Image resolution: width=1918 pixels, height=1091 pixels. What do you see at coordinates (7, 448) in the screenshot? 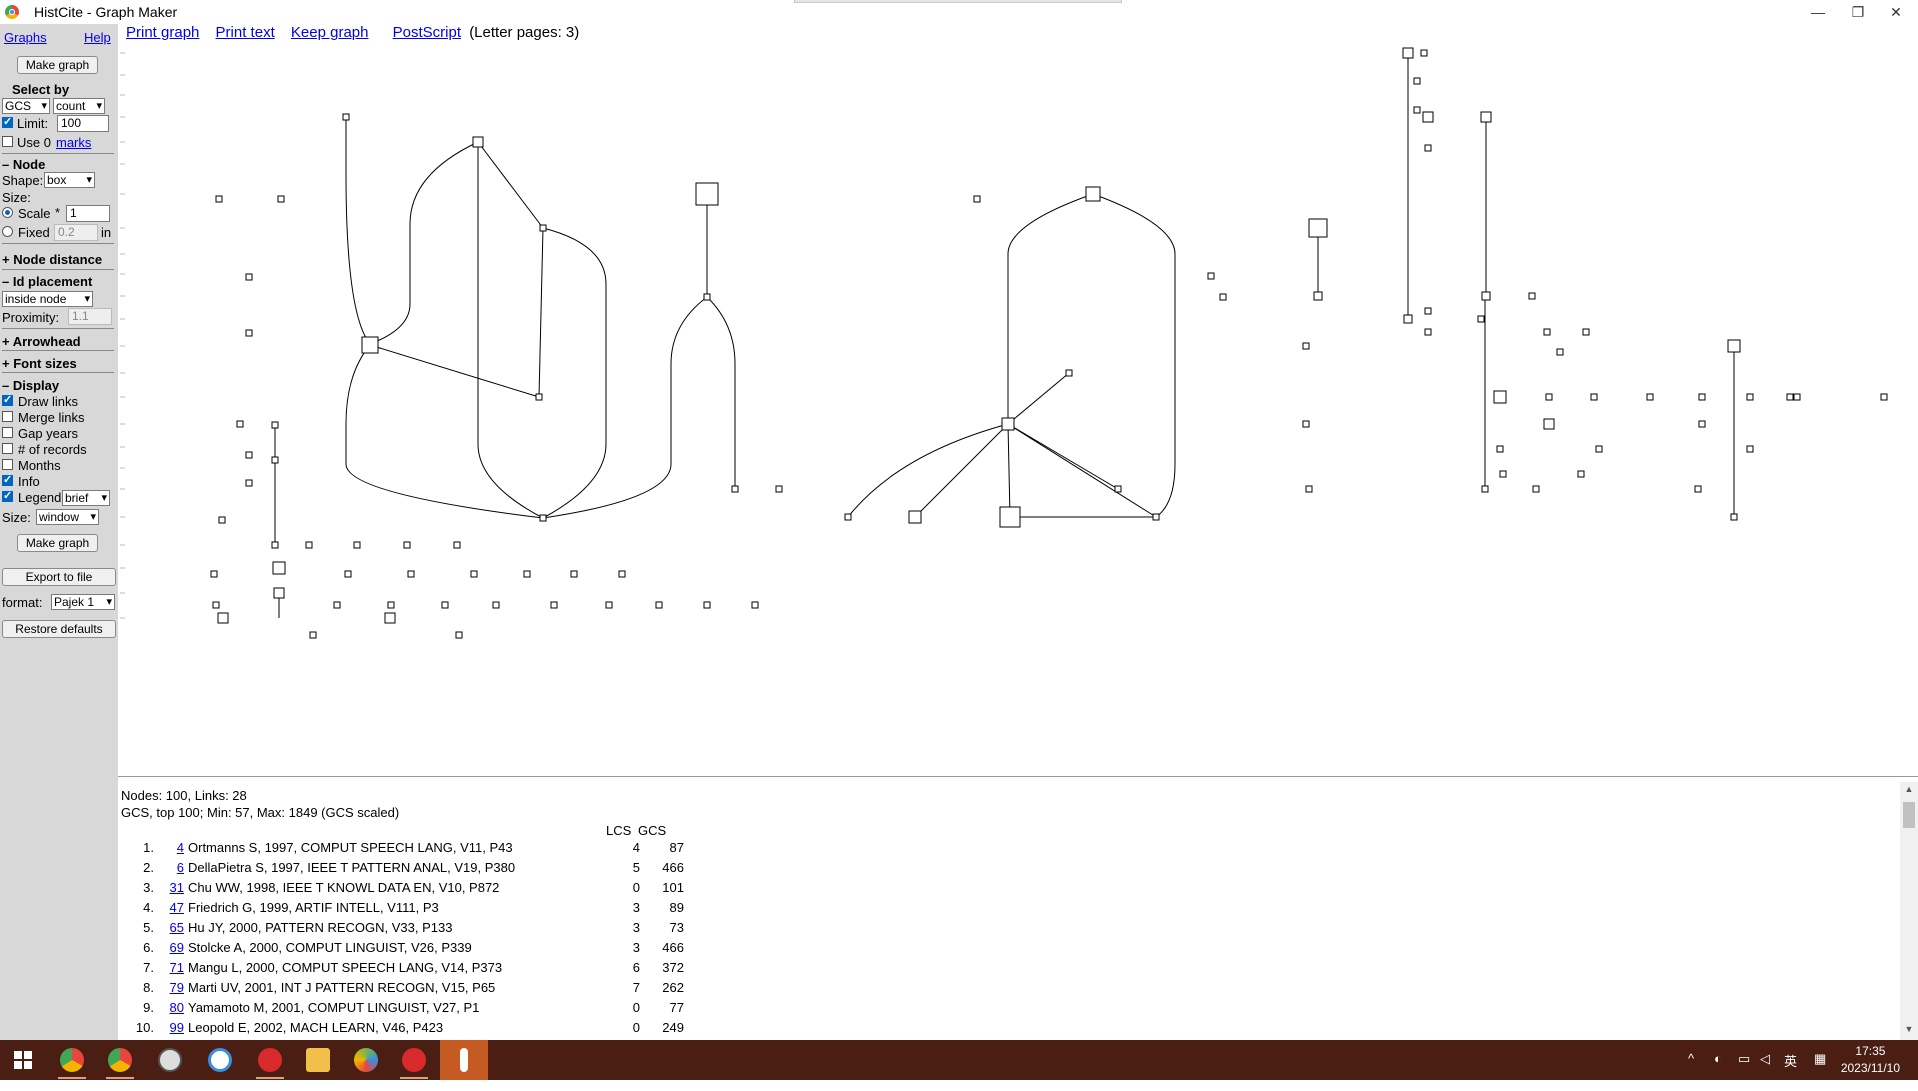
I see `num-records-checkbox` at bounding box center [7, 448].